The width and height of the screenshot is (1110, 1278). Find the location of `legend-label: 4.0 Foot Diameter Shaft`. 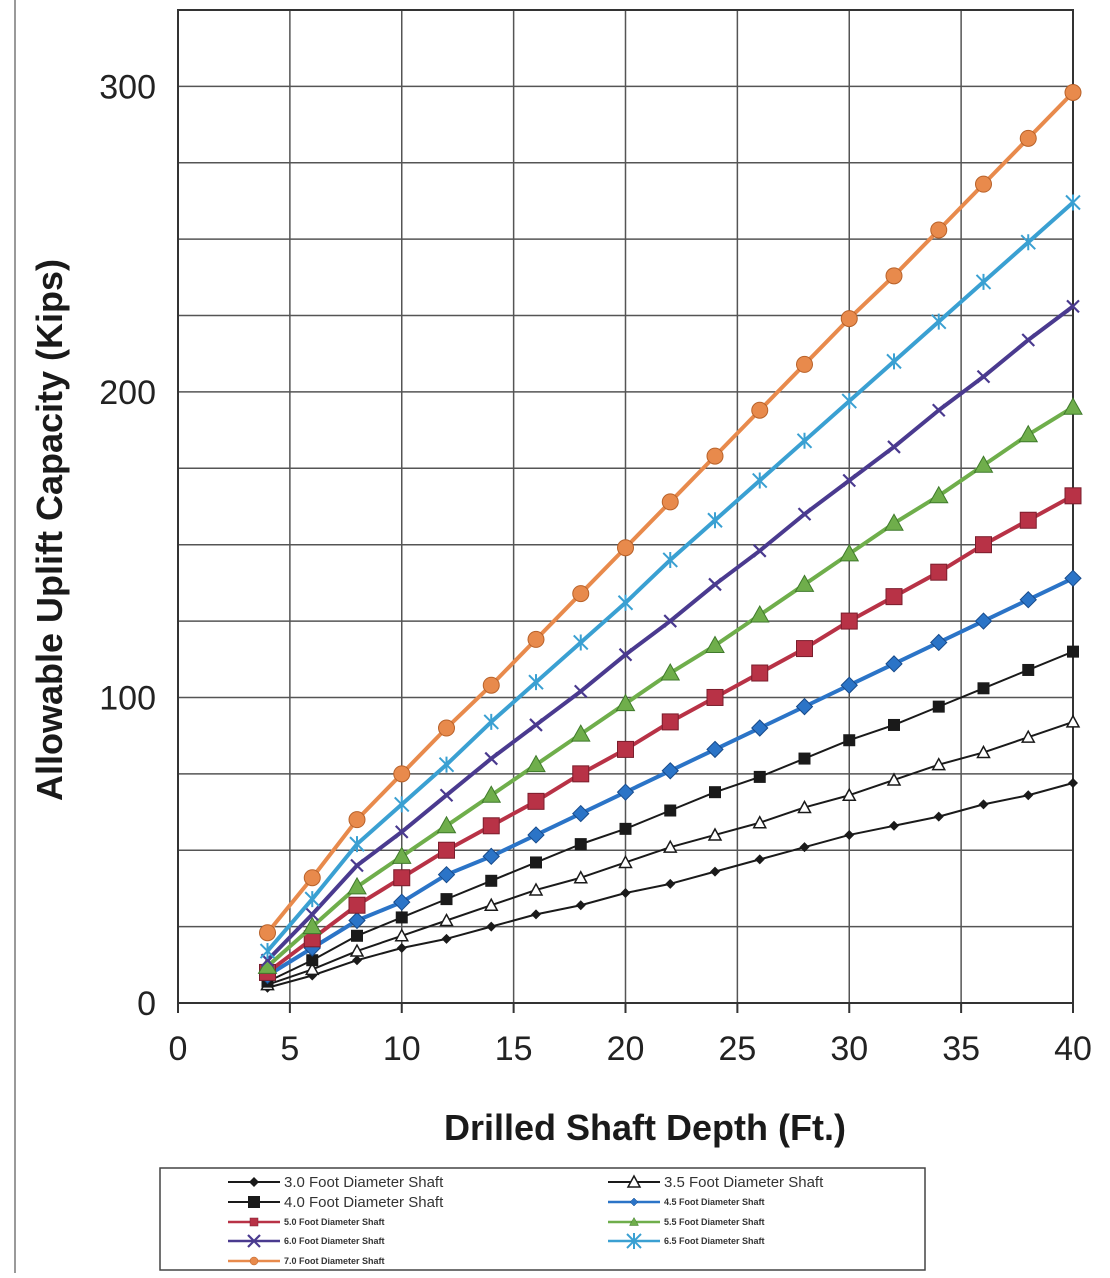

legend-label: 4.0 Foot Diameter Shaft is located at coordinates (364, 1202).